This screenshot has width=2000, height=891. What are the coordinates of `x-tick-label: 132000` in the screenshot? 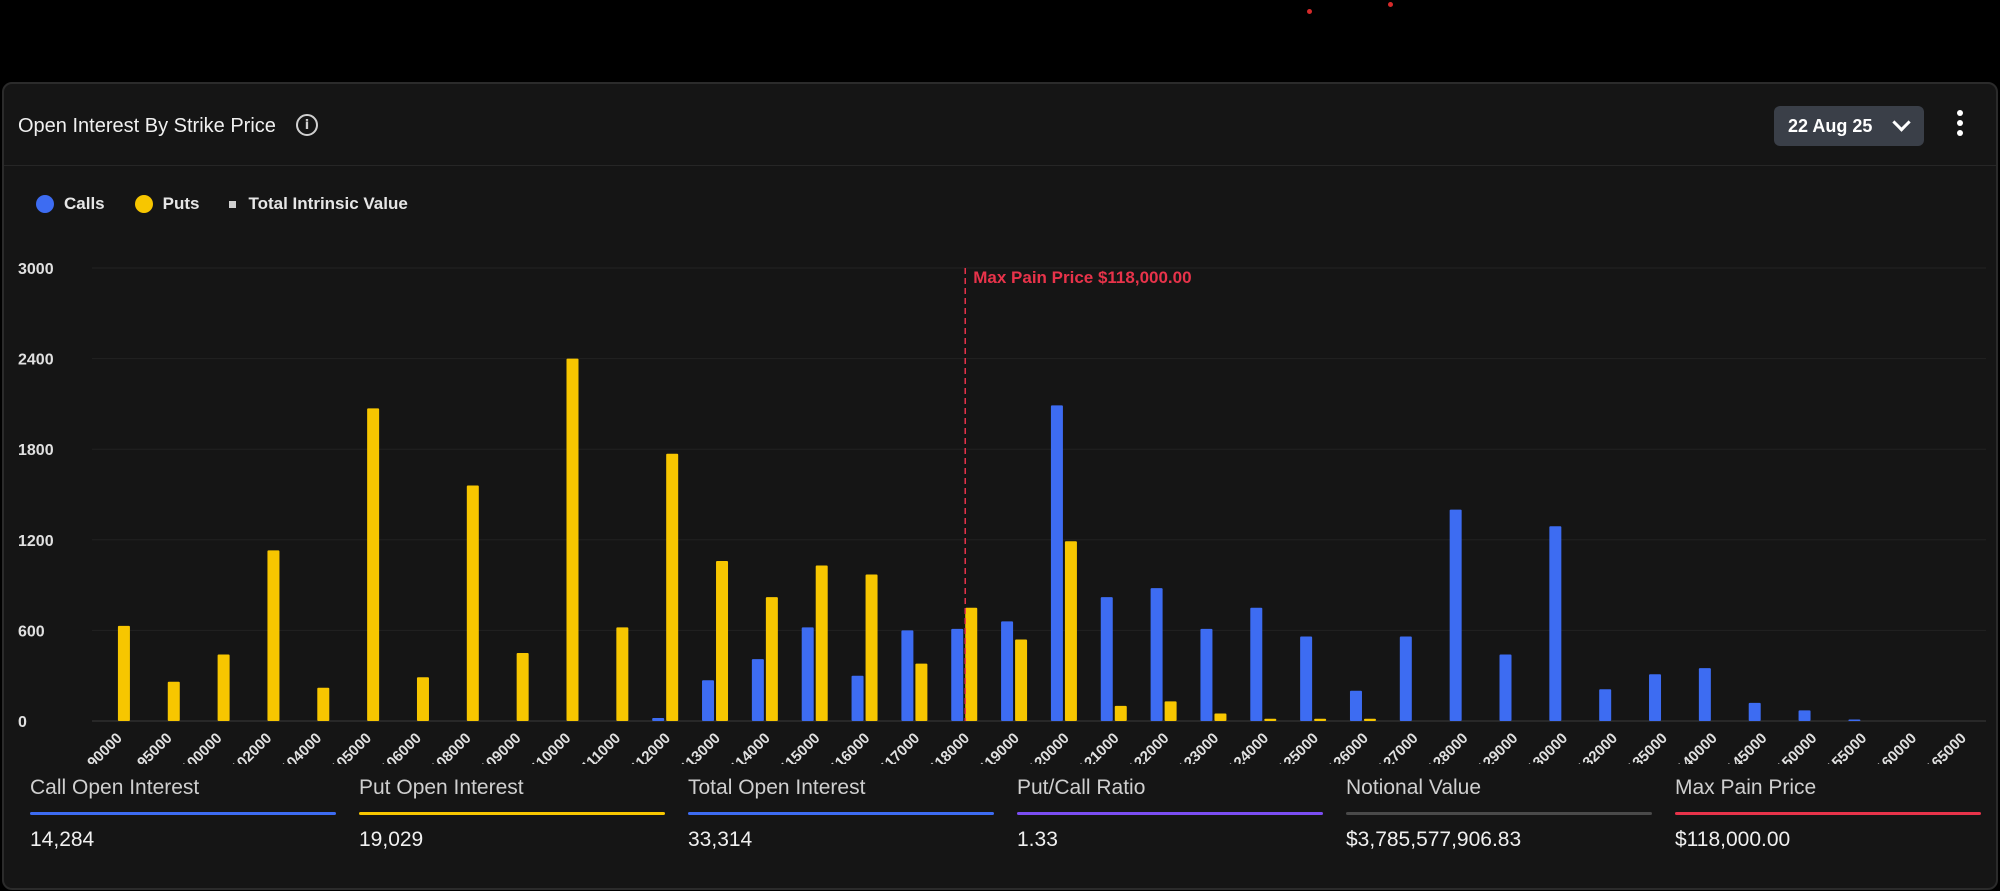 It's located at (1597, 747).